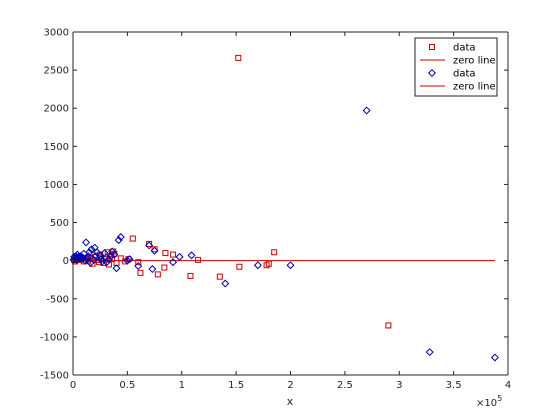 This screenshot has width=560, height=420. What do you see at coordinates (56, 33) in the screenshot?
I see `y-tick-label: 3000` at bounding box center [56, 33].